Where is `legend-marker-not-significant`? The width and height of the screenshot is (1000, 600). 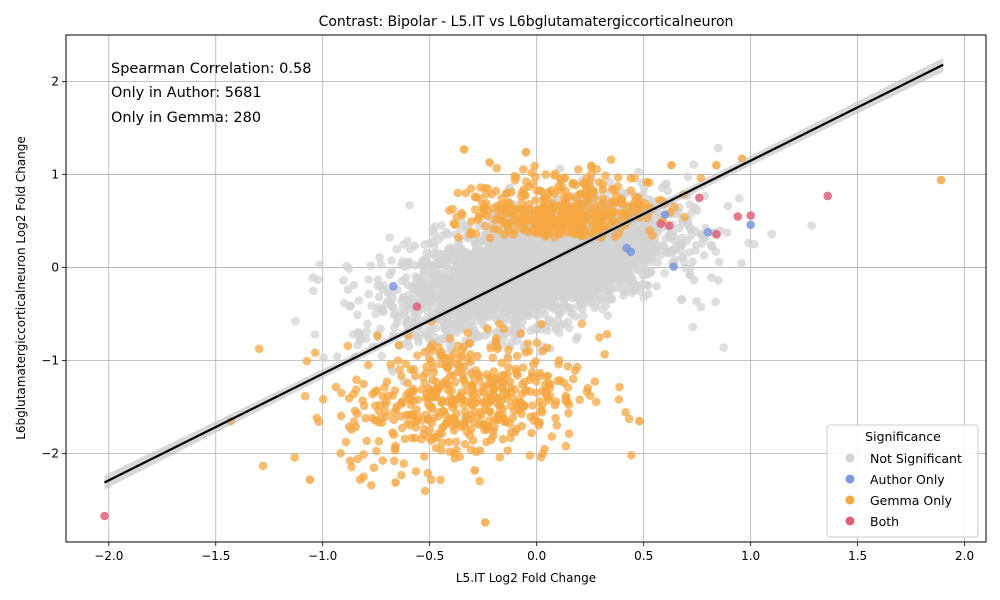 legend-marker-not-significant is located at coordinates (850, 458).